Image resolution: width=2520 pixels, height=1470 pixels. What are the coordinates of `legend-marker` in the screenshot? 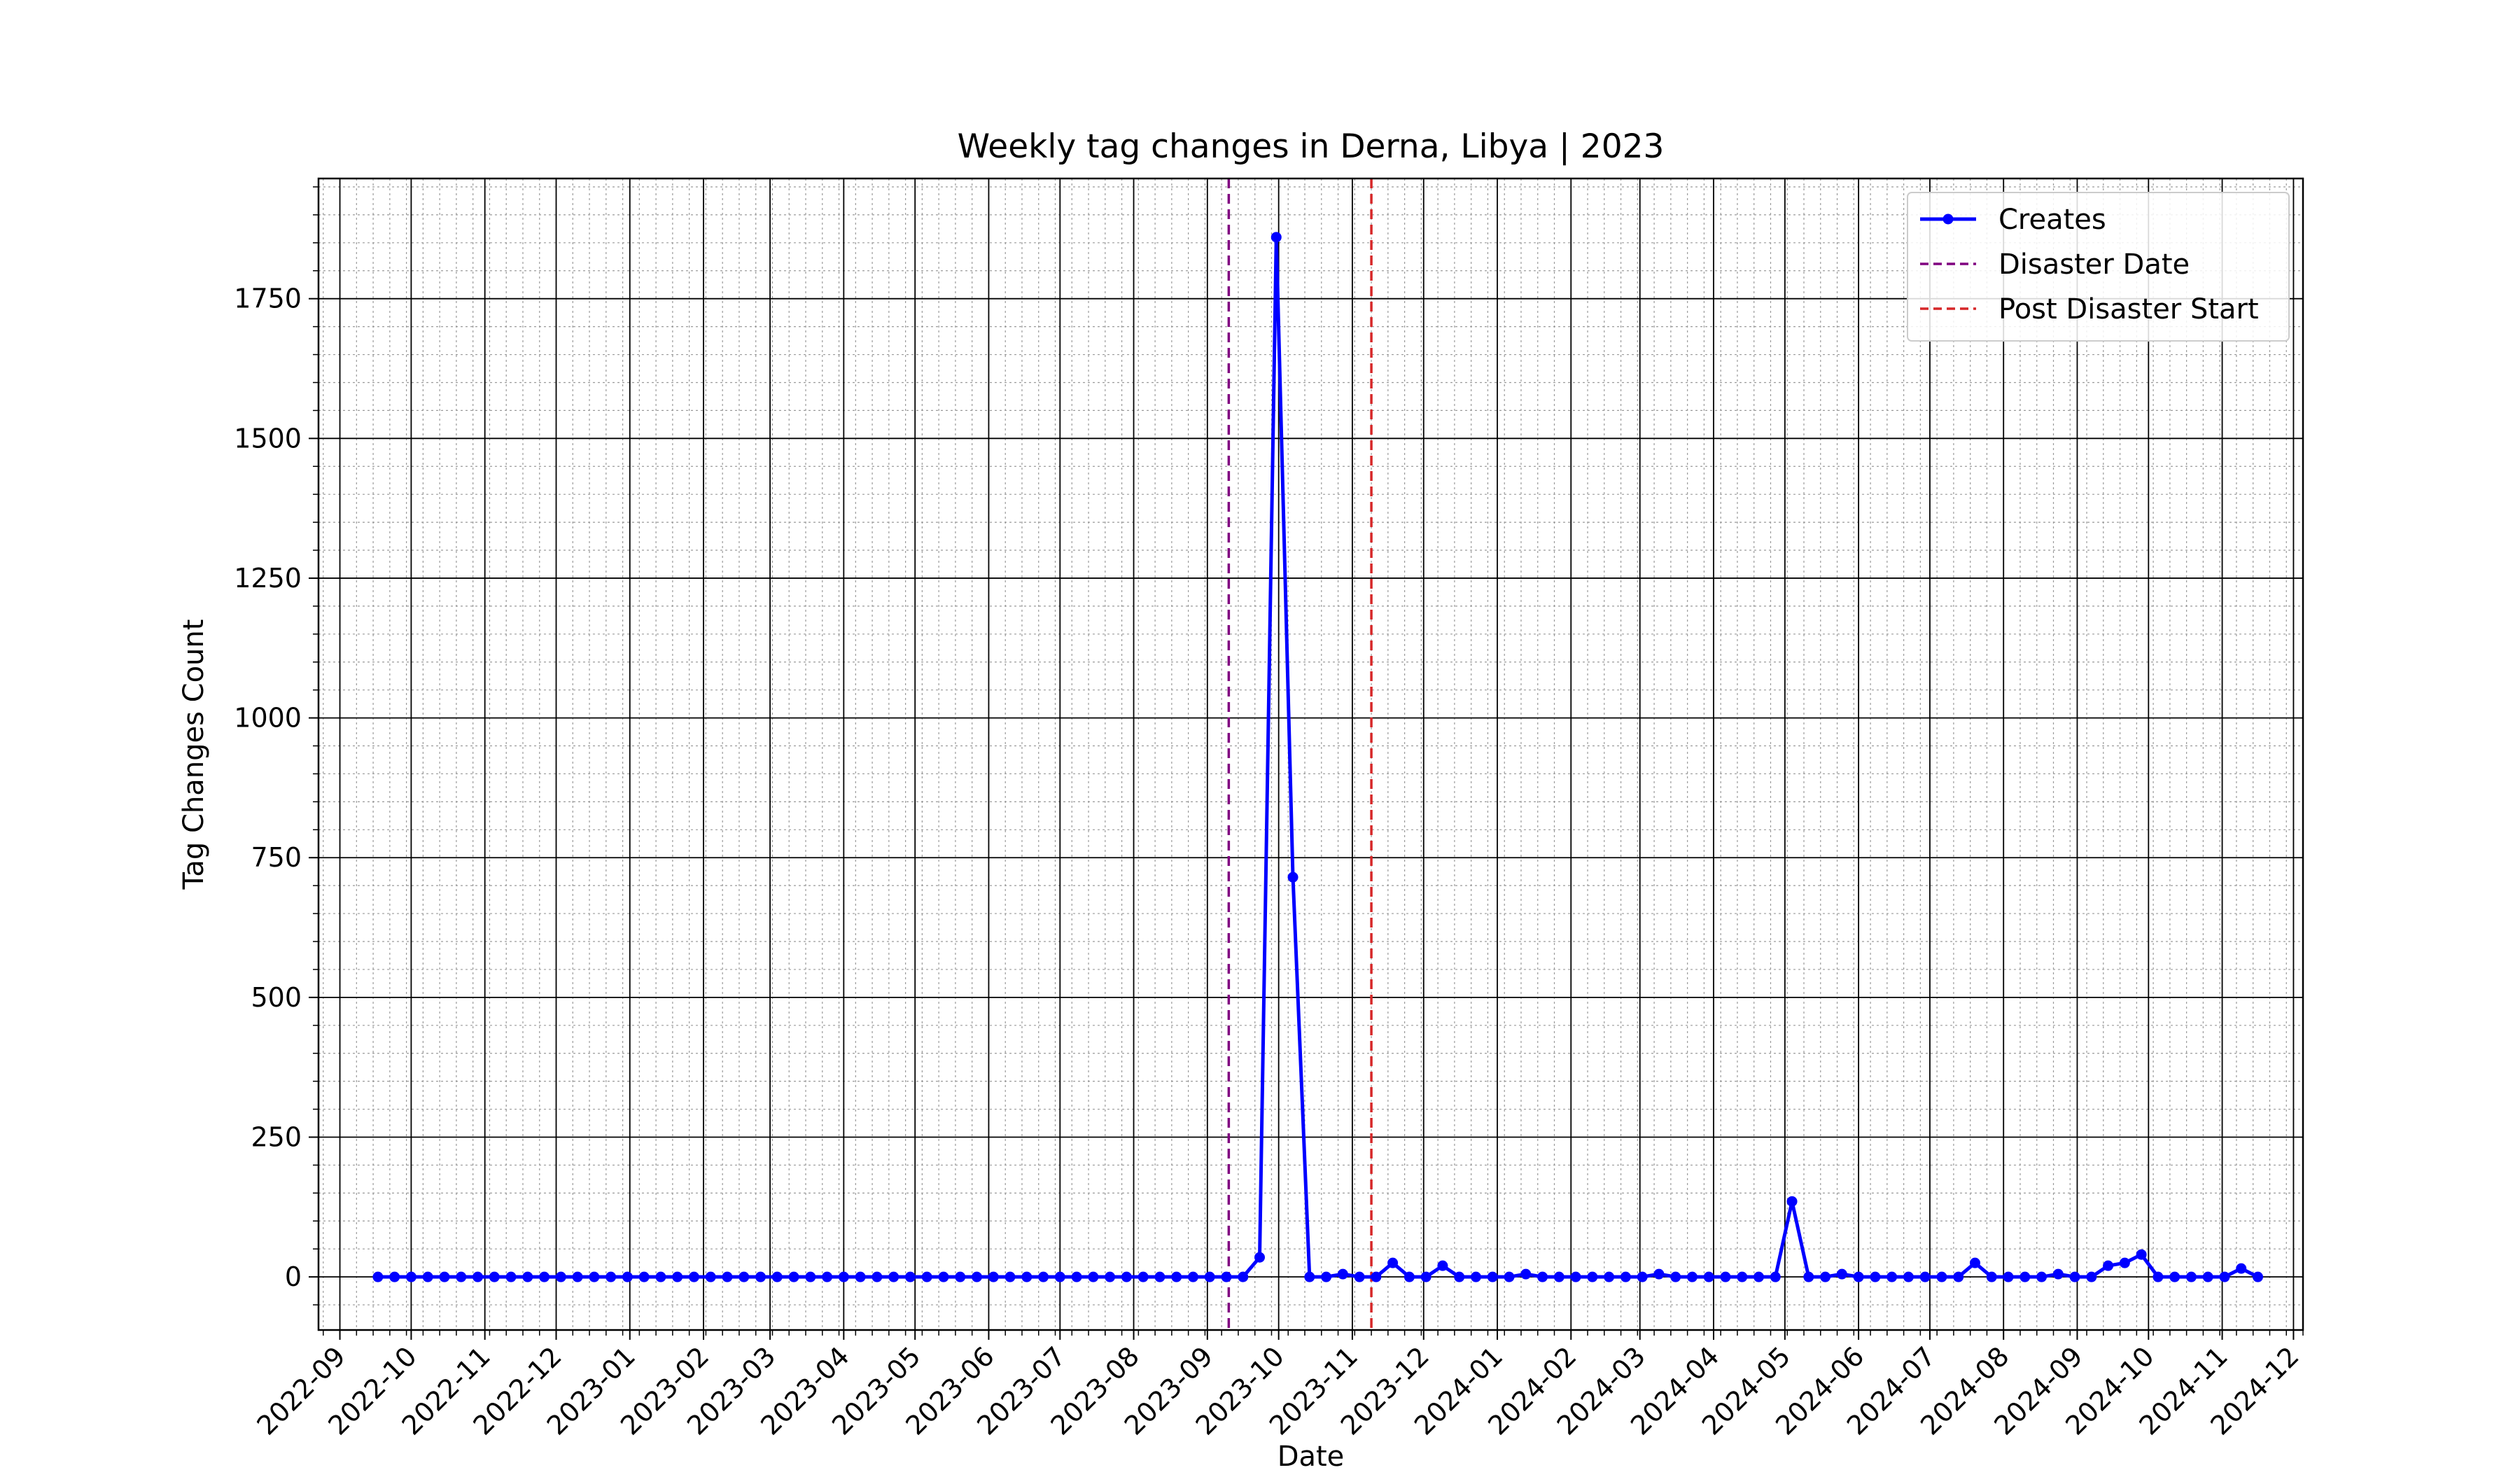 It's located at (1948, 219).